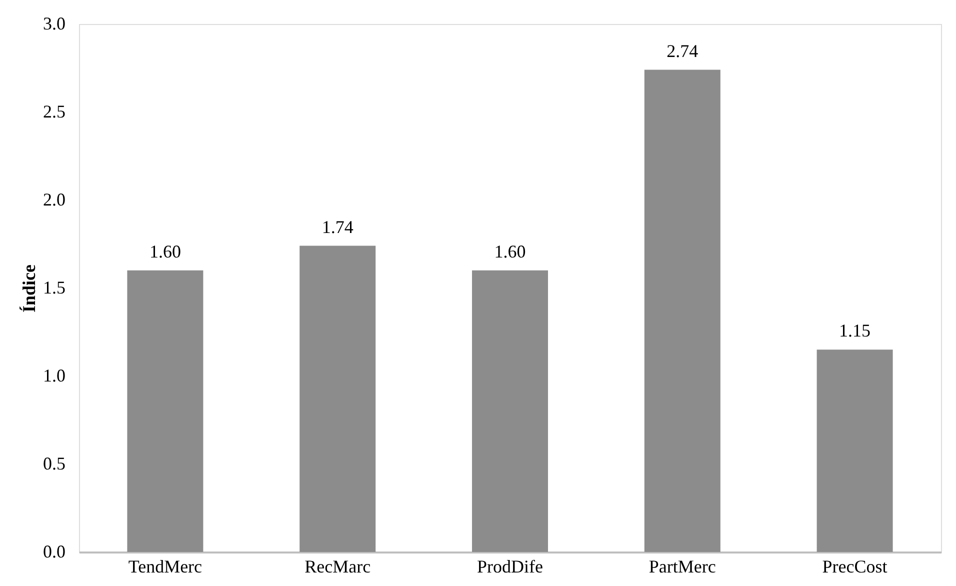 The width and height of the screenshot is (956, 586). I want to click on x-tick-label: PartMerc, so click(682, 566).